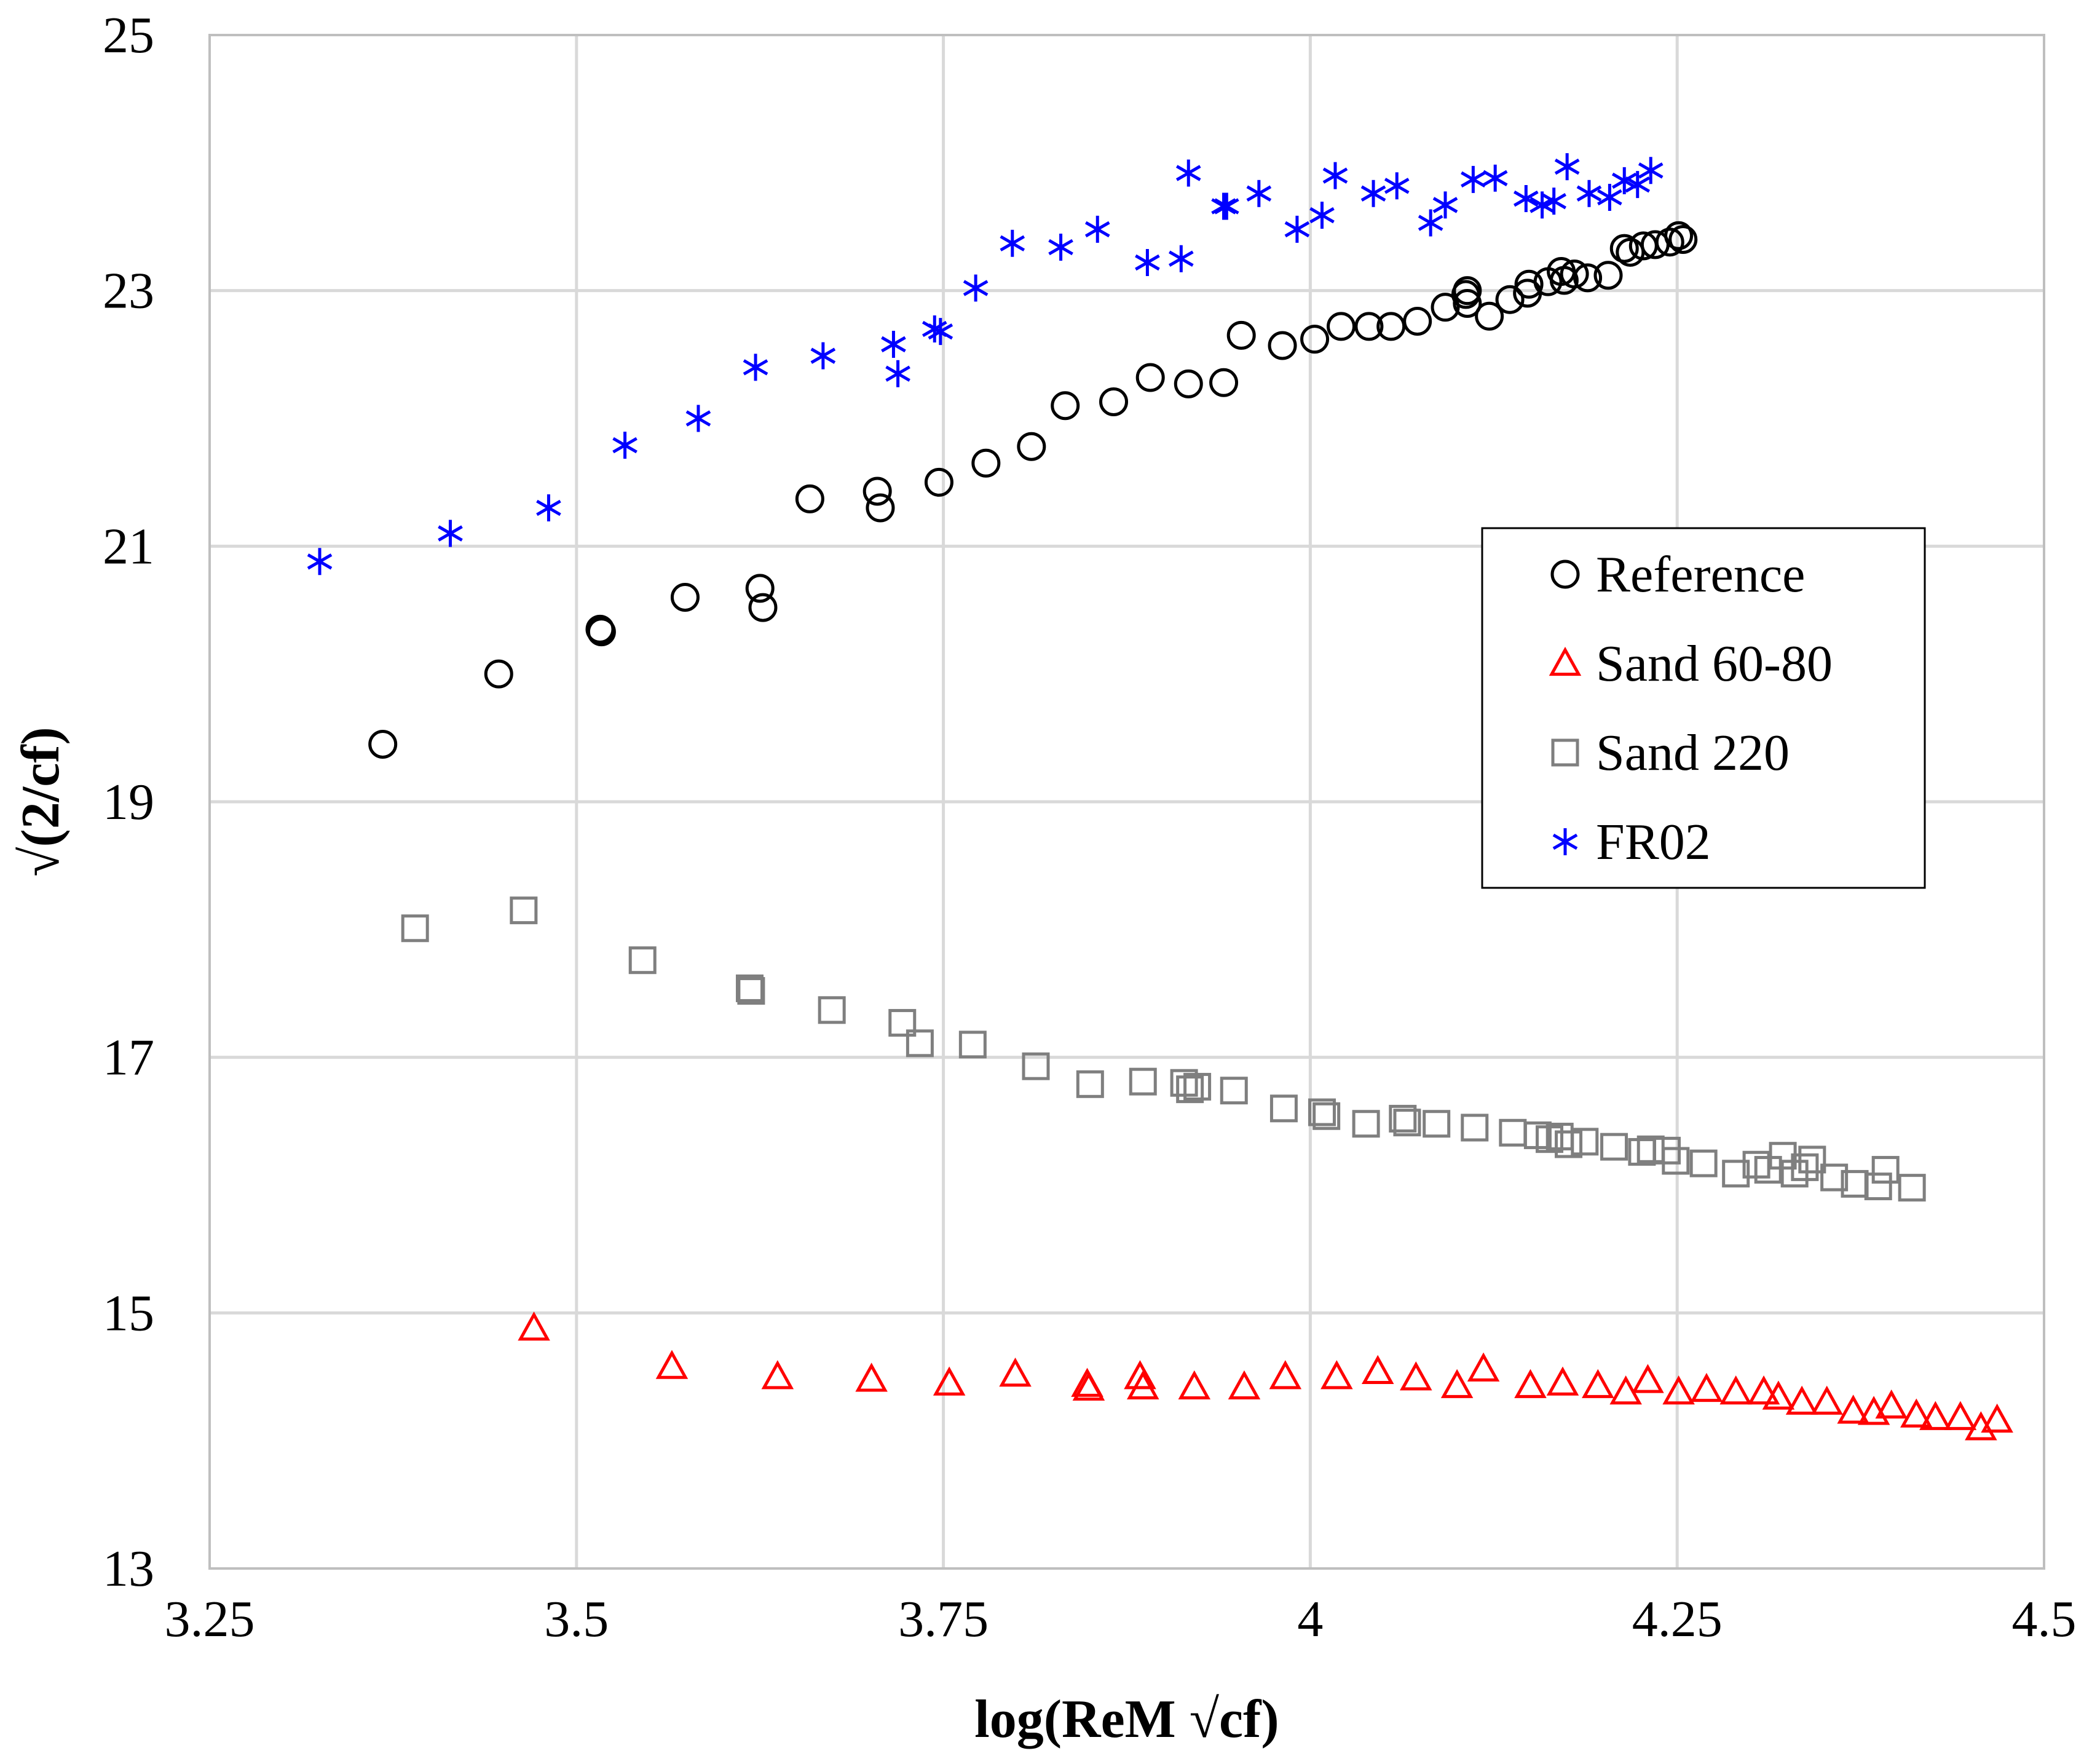  I want to click on legend-marker-reference, so click(1565, 574).